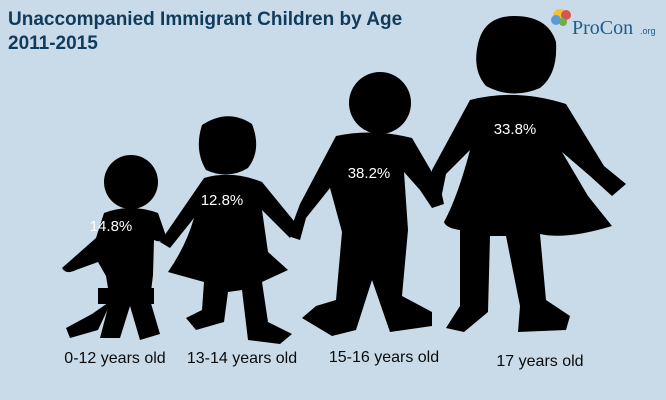 Image resolution: width=666 pixels, height=400 pixels. What do you see at coordinates (515, 129) in the screenshot?
I see `value-label-17: 33.8%` at bounding box center [515, 129].